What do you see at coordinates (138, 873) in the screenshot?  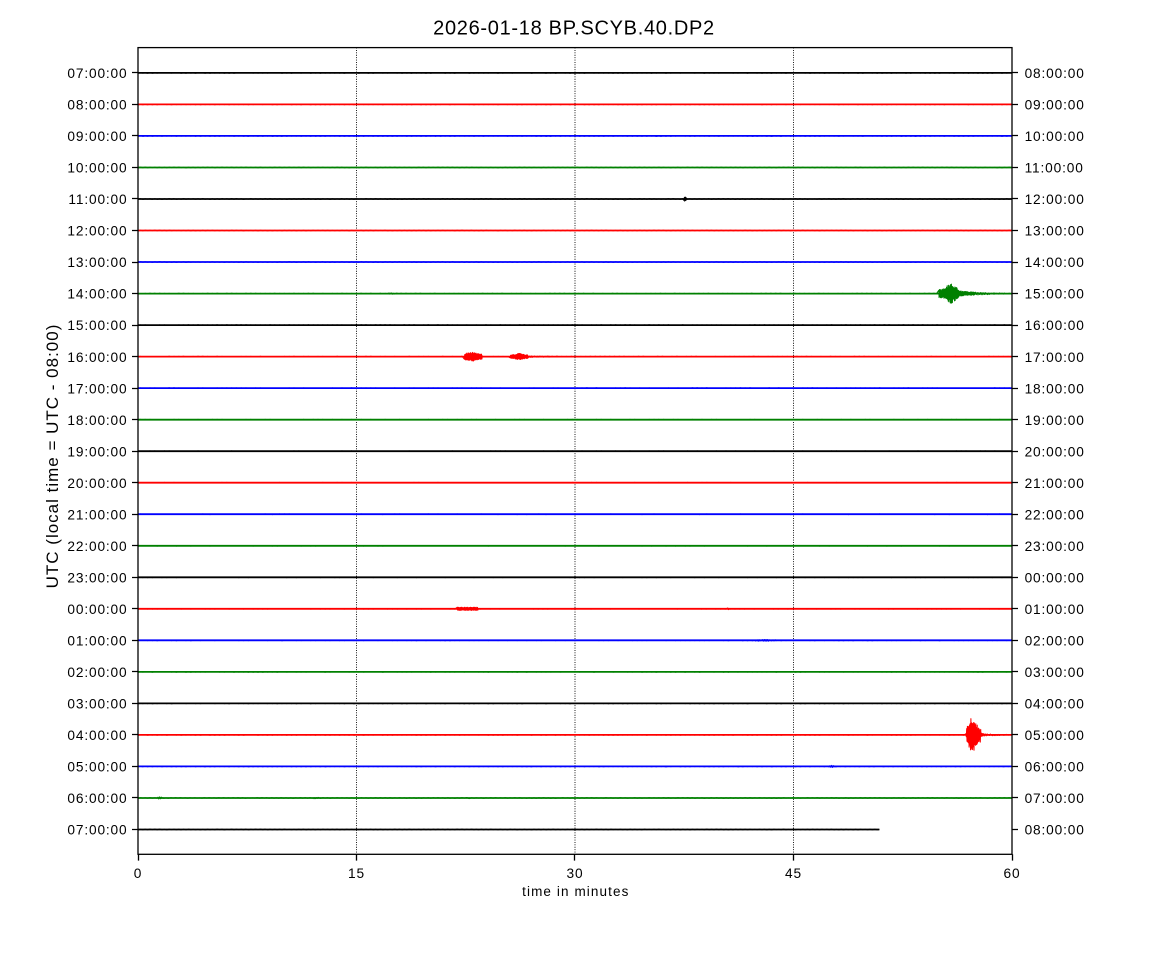 I see `svg-text: 0` at bounding box center [138, 873].